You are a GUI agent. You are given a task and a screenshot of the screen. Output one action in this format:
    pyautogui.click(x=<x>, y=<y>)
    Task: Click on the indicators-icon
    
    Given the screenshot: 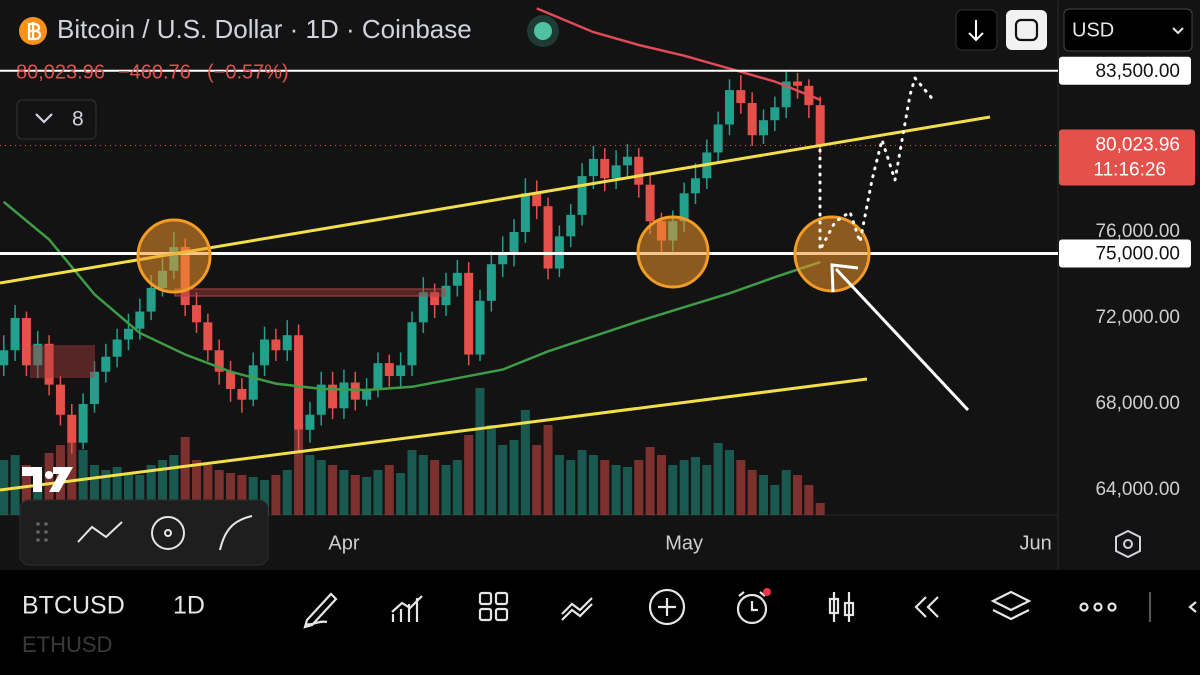 What is the action you would take?
    pyautogui.click(x=407, y=608)
    